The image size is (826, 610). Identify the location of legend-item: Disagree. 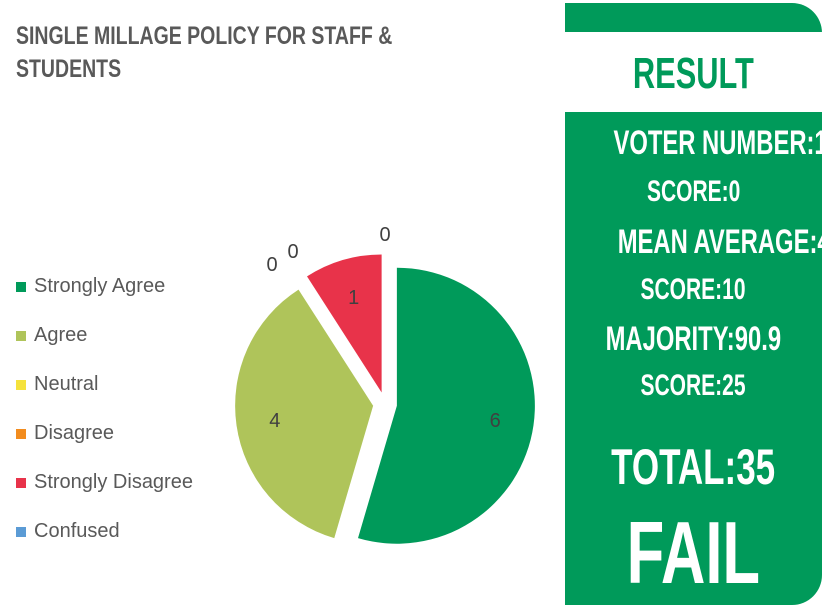
(104, 433).